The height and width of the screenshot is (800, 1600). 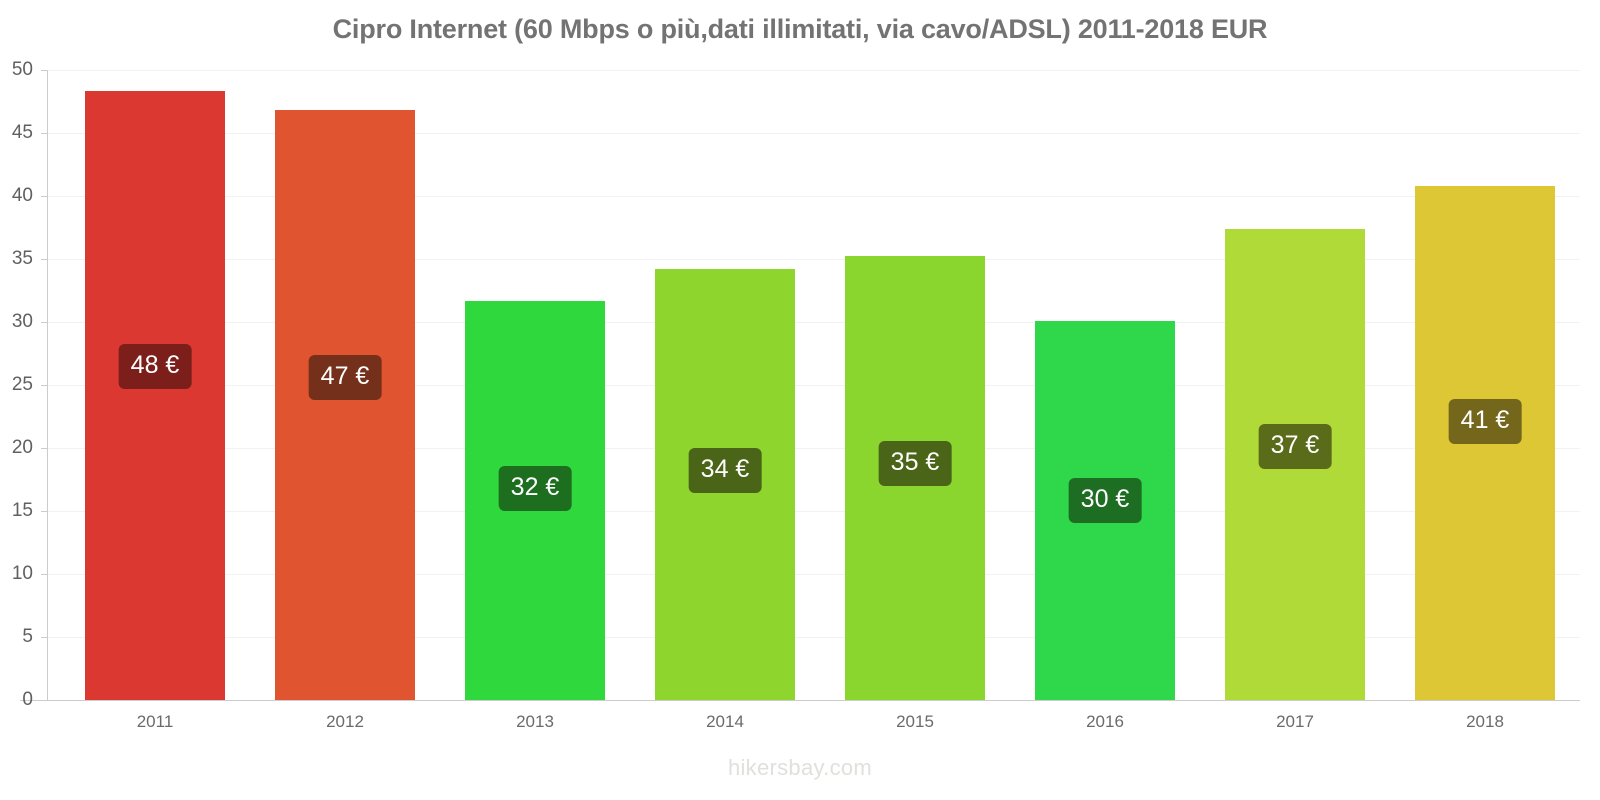 What do you see at coordinates (22, 321) in the screenshot?
I see `y-axis-tick-label: 30` at bounding box center [22, 321].